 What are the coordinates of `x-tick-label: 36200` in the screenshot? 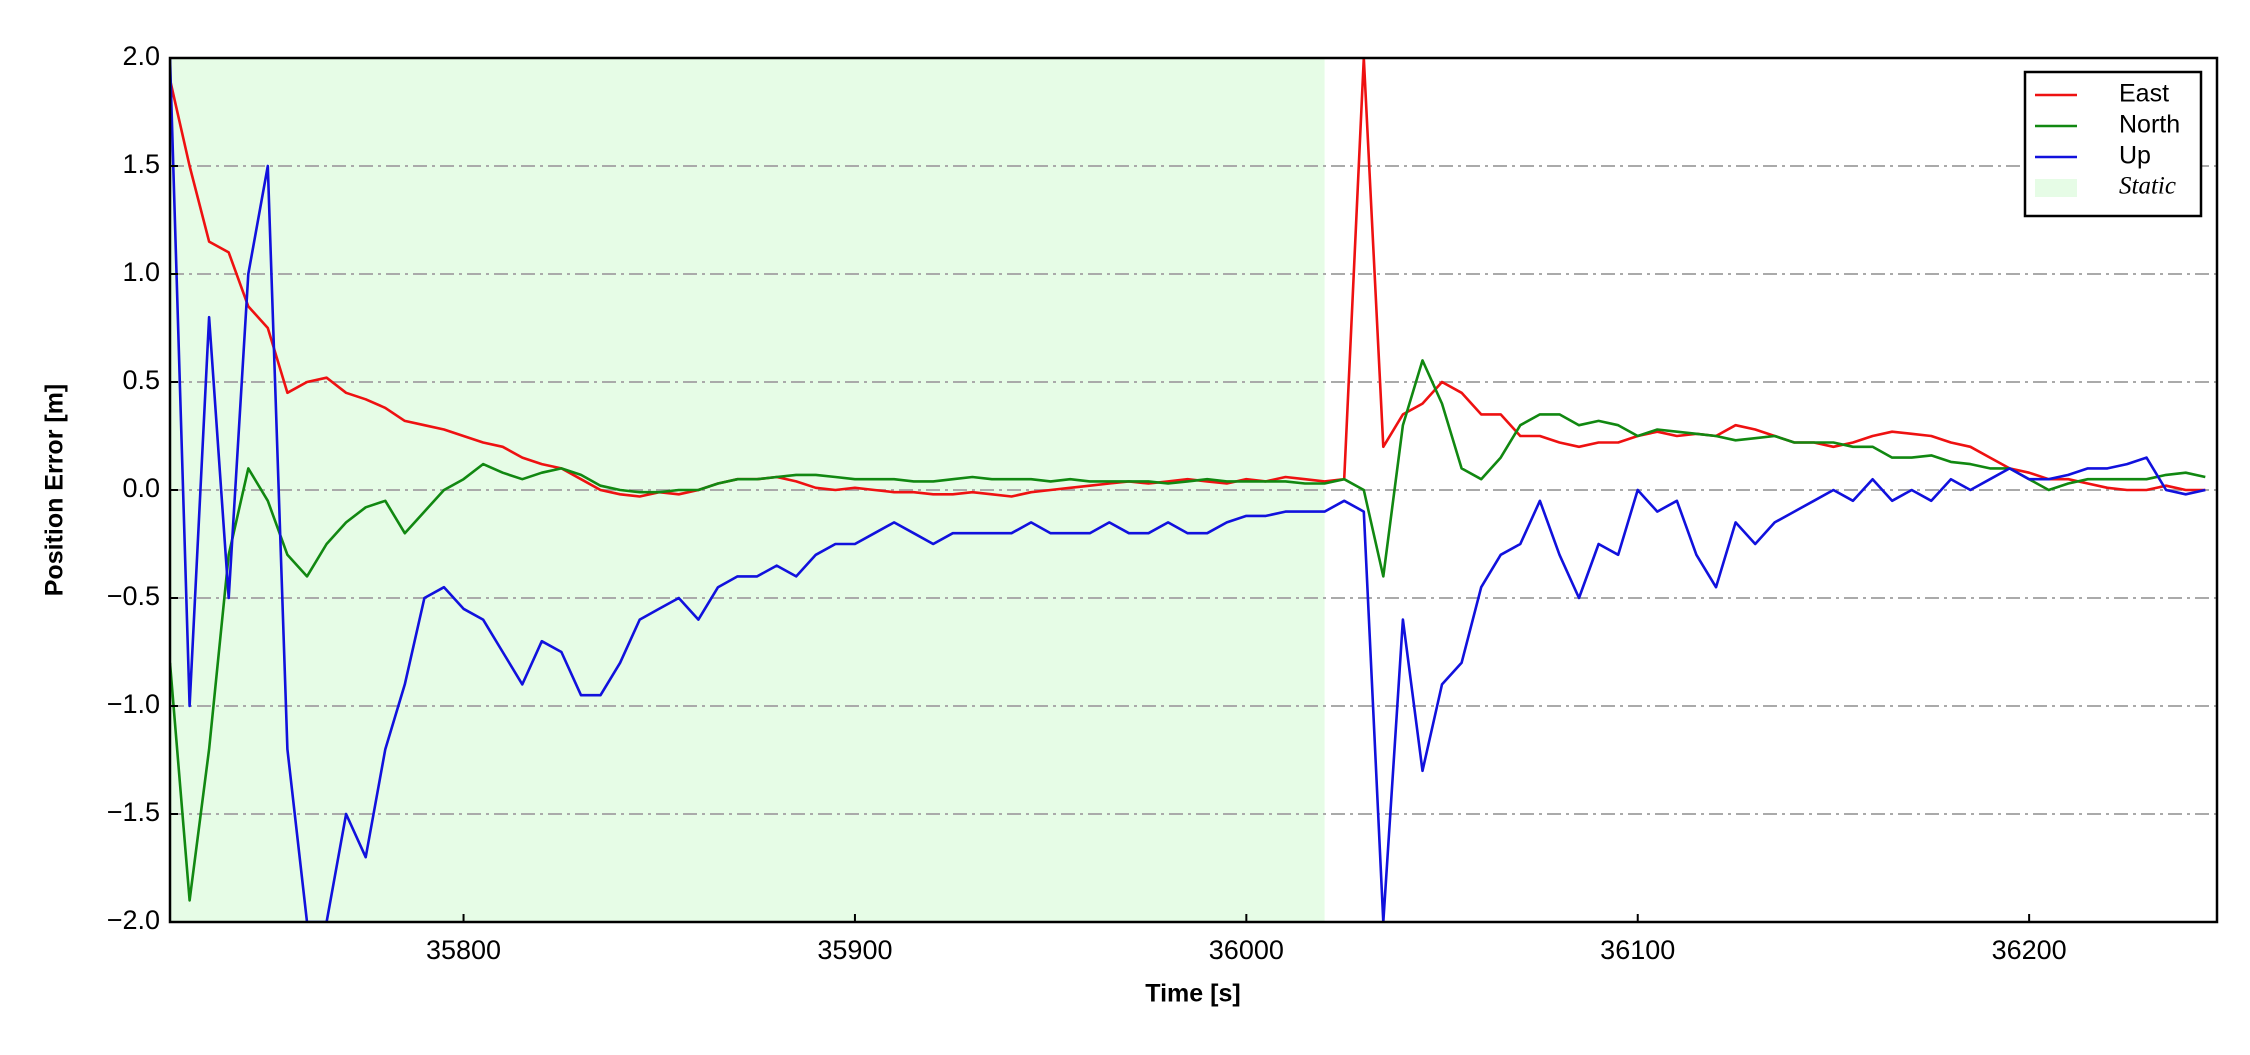 It's located at (2029, 950).